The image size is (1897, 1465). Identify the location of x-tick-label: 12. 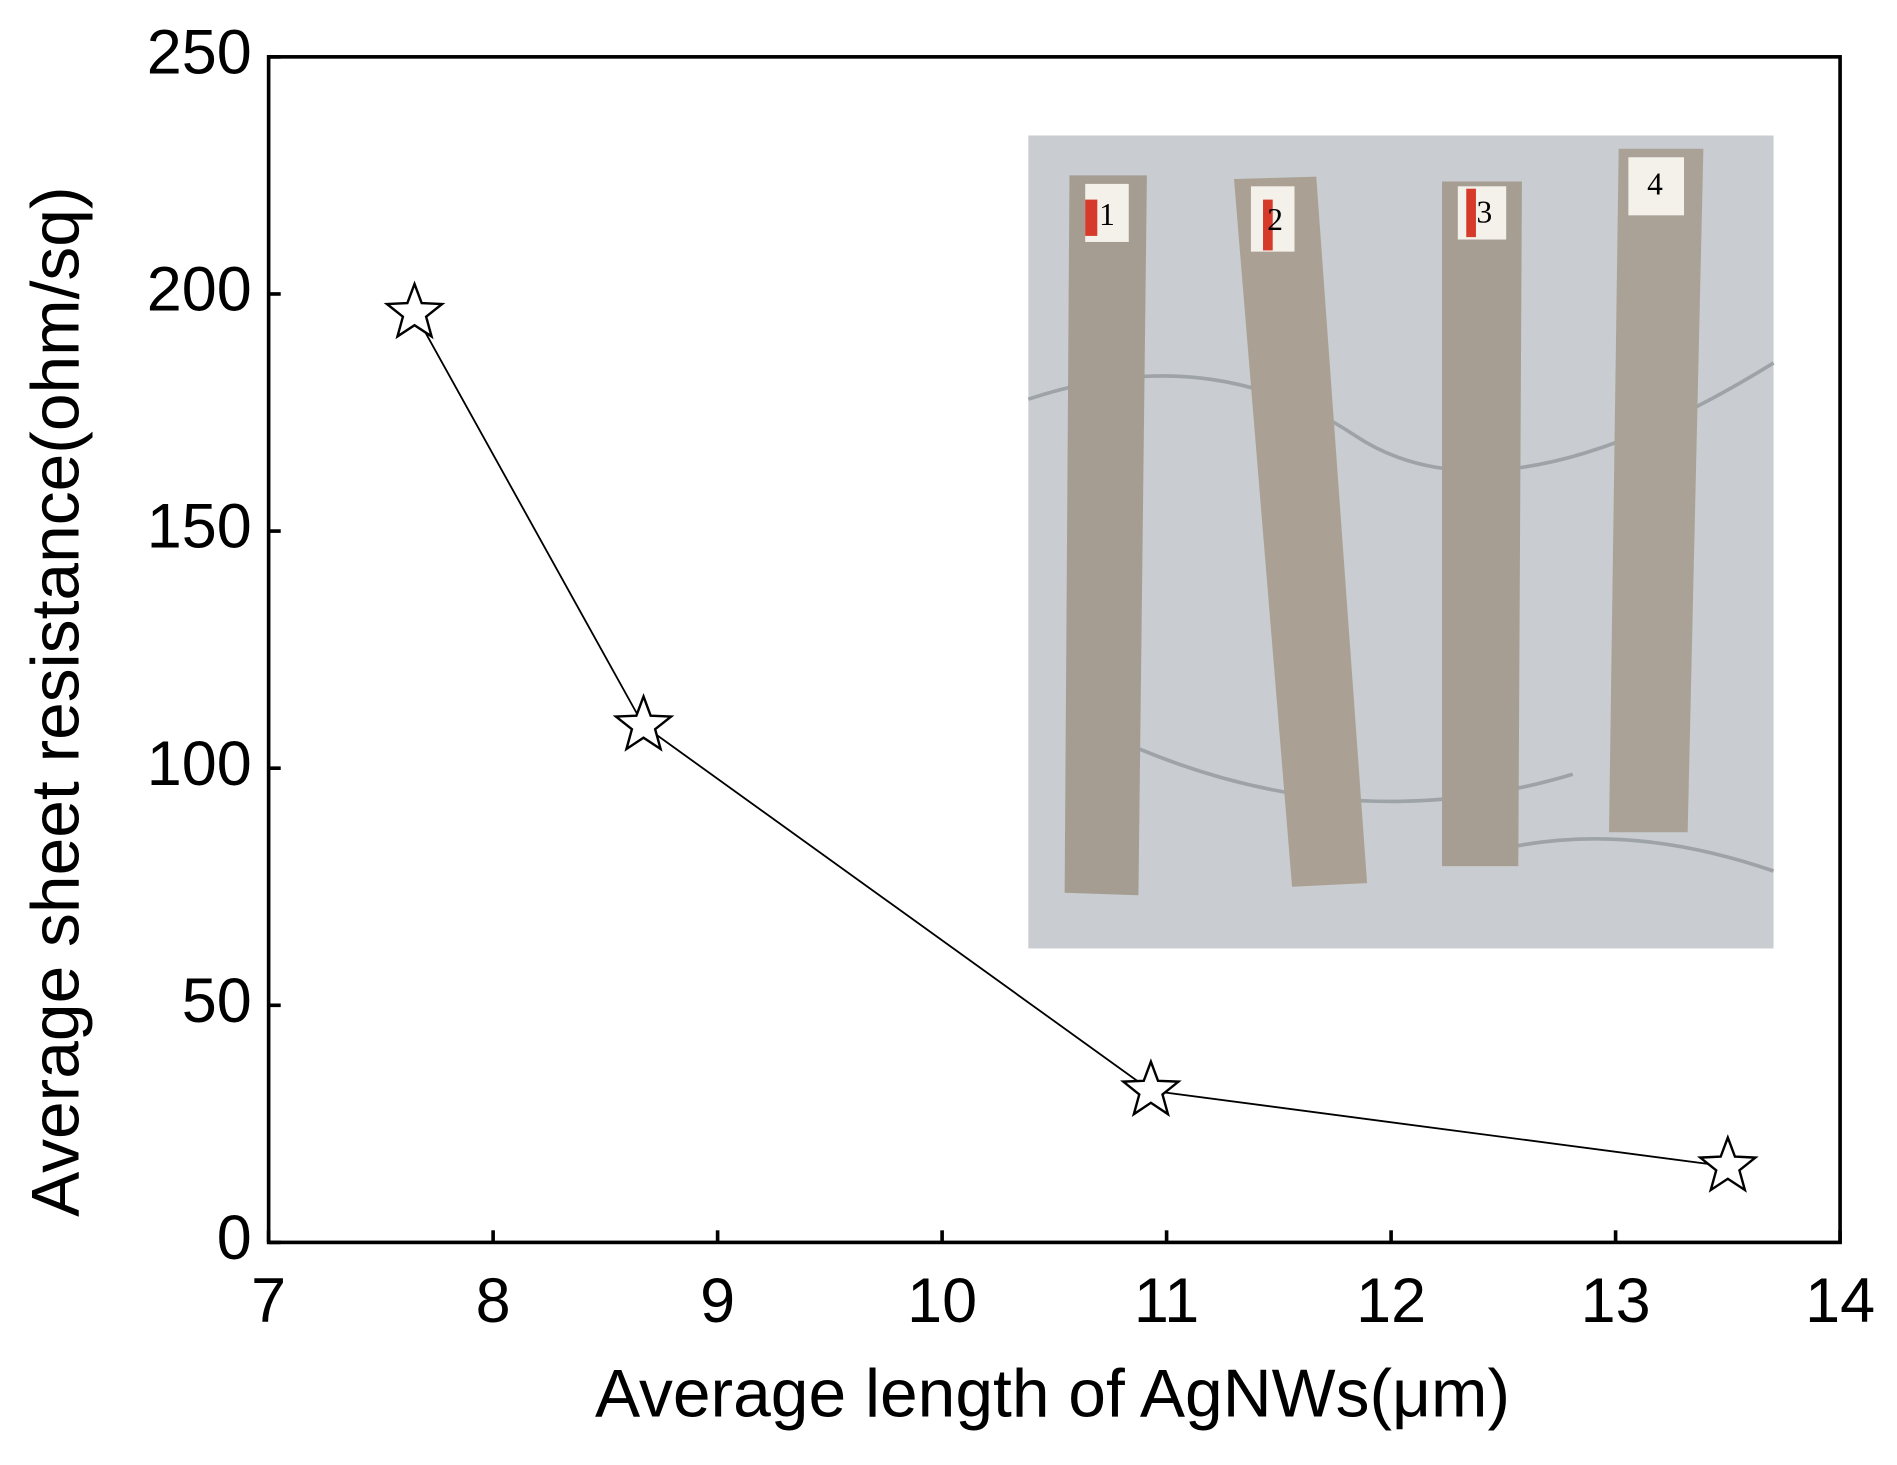
(1391, 1301).